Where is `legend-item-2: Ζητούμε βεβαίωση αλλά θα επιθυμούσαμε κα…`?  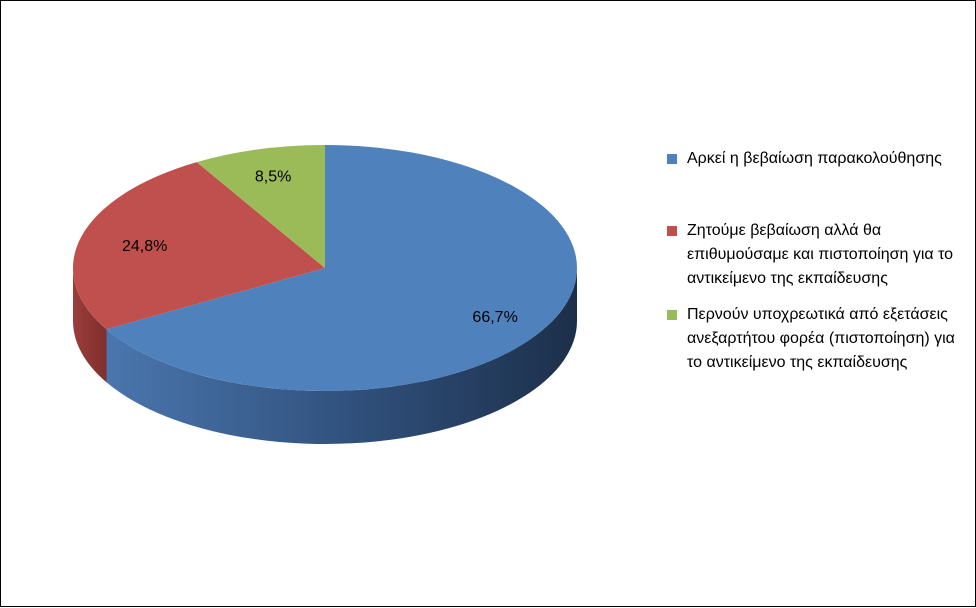
legend-item-2: Ζητούμε βεβαίωση αλλά θα επιθυμούσαμε κα… is located at coordinates (817, 255).